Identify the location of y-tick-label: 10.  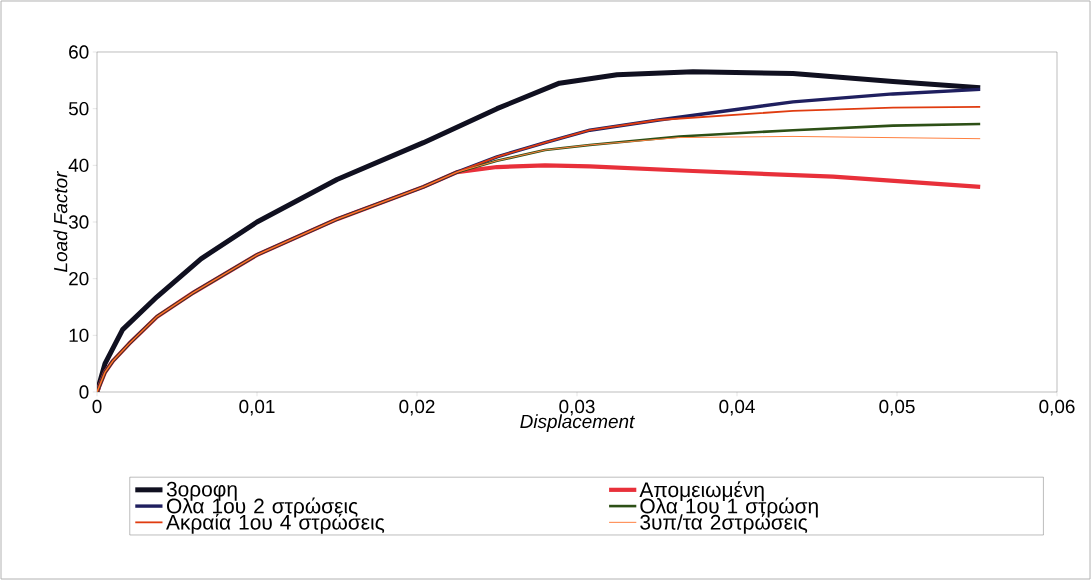
(79, 335).